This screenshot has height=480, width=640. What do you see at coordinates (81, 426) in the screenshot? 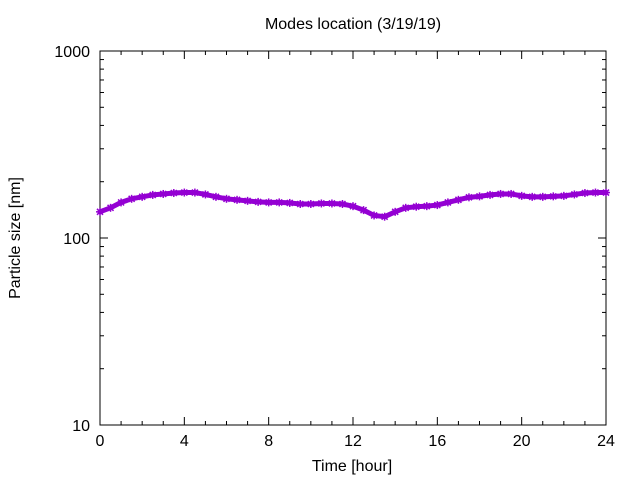
I see `y-tick-label: 10` at bounding box center [81, 426].